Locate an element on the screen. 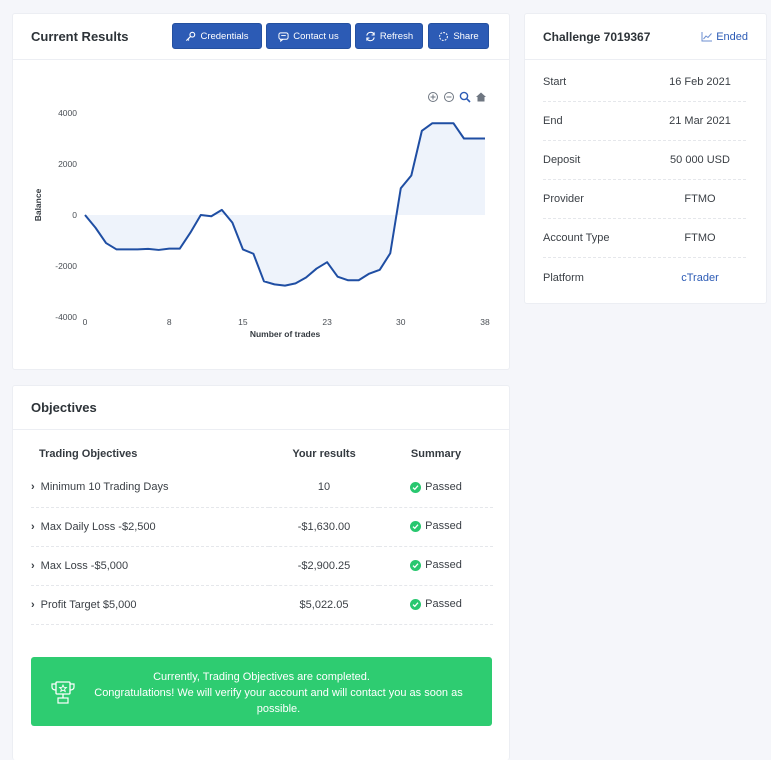 Image resolution: width=771 pixels, height=760 pixels. balance-area is located at coordinates (285, 204).